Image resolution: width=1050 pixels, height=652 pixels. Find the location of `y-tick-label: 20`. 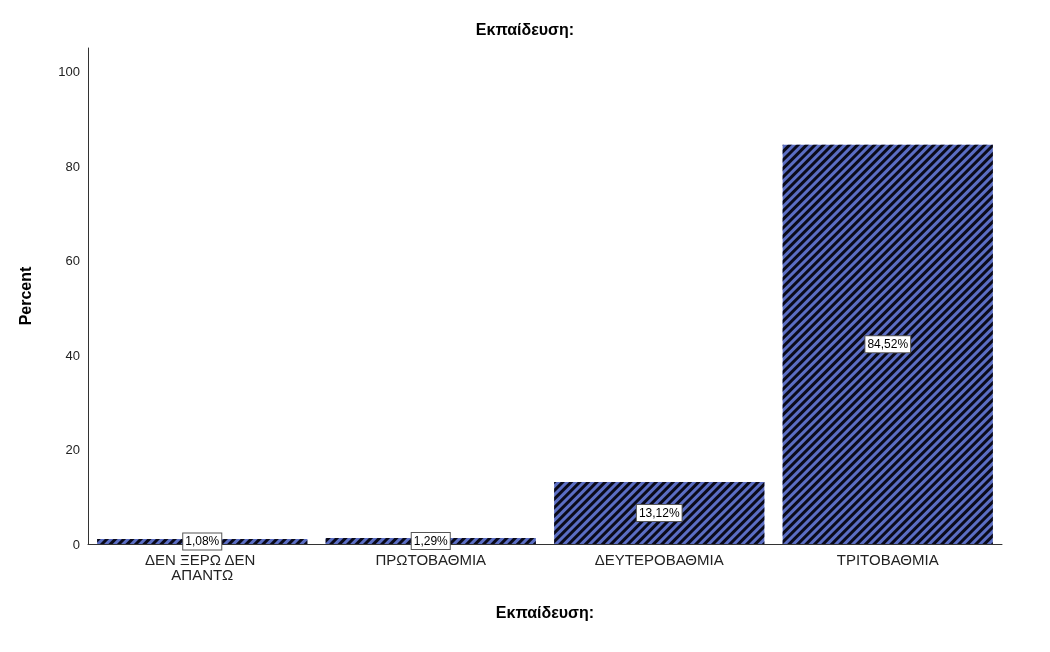

y-tick-label: 20 is located at coordinates (72, 450).